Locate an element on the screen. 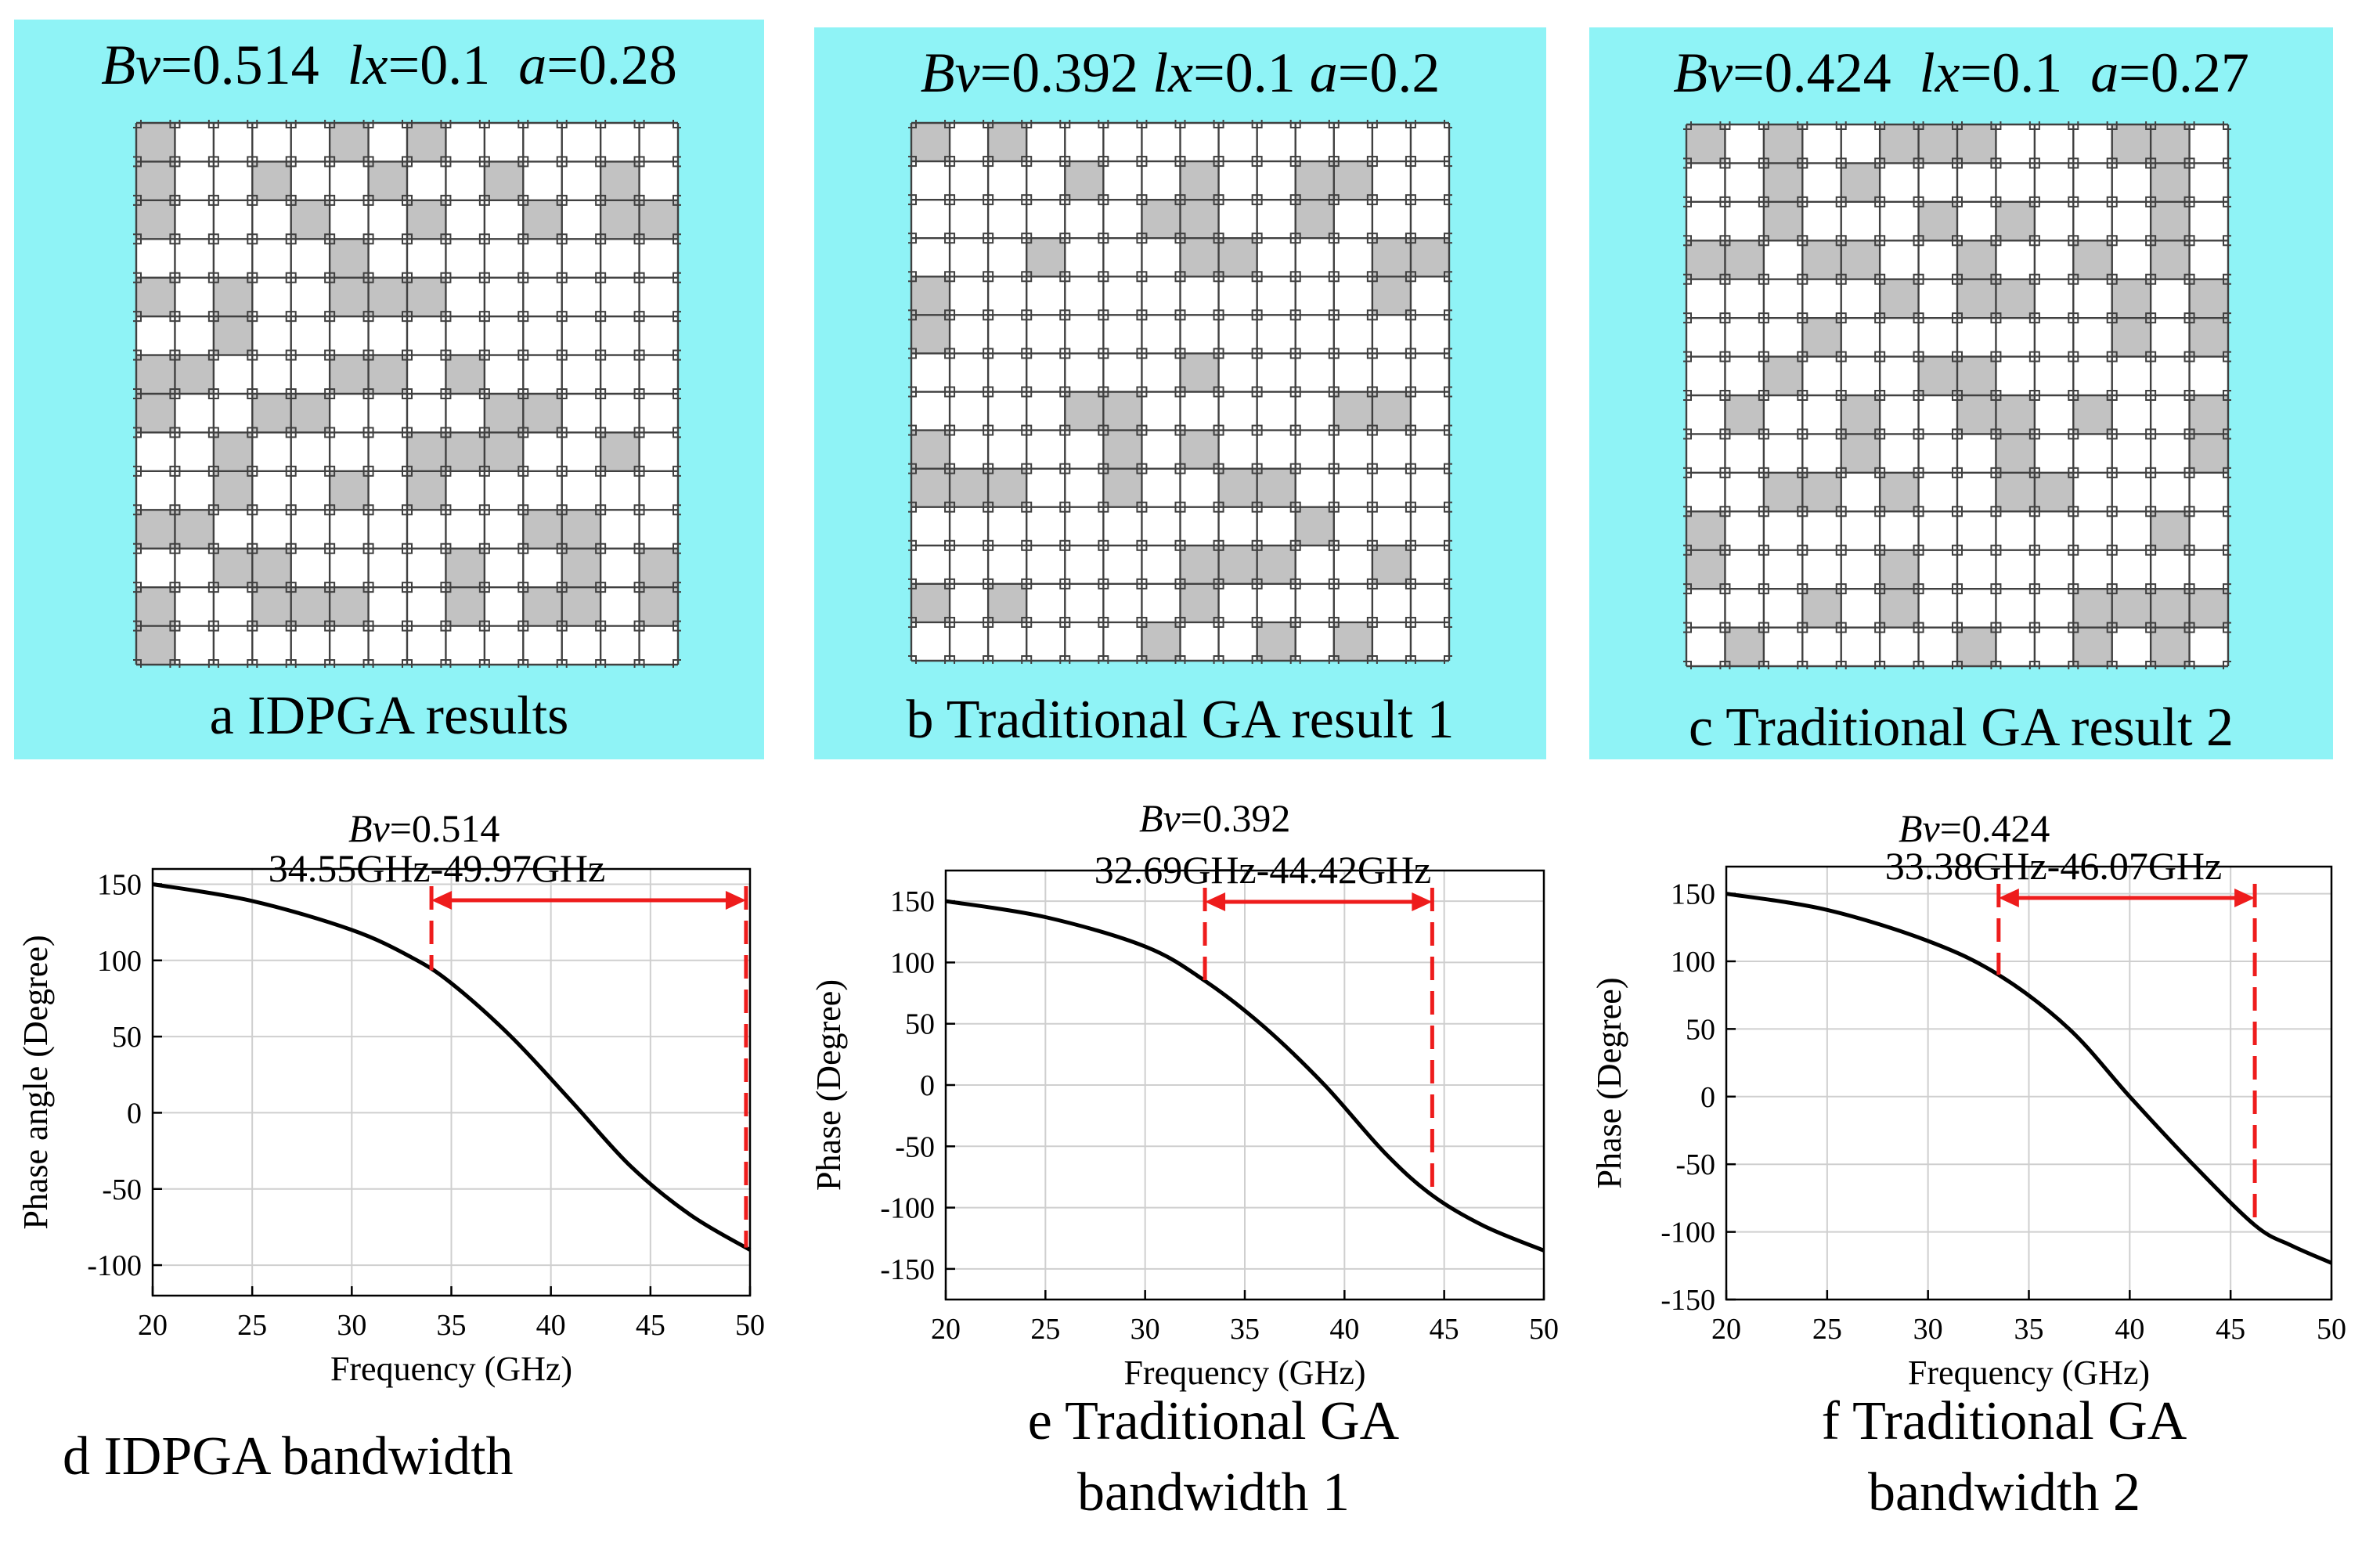 The height and width of the screenshot is (1543, 2380). chart-f-caption-line: bandwidth 2 is located at coordinates (2004, 1492).